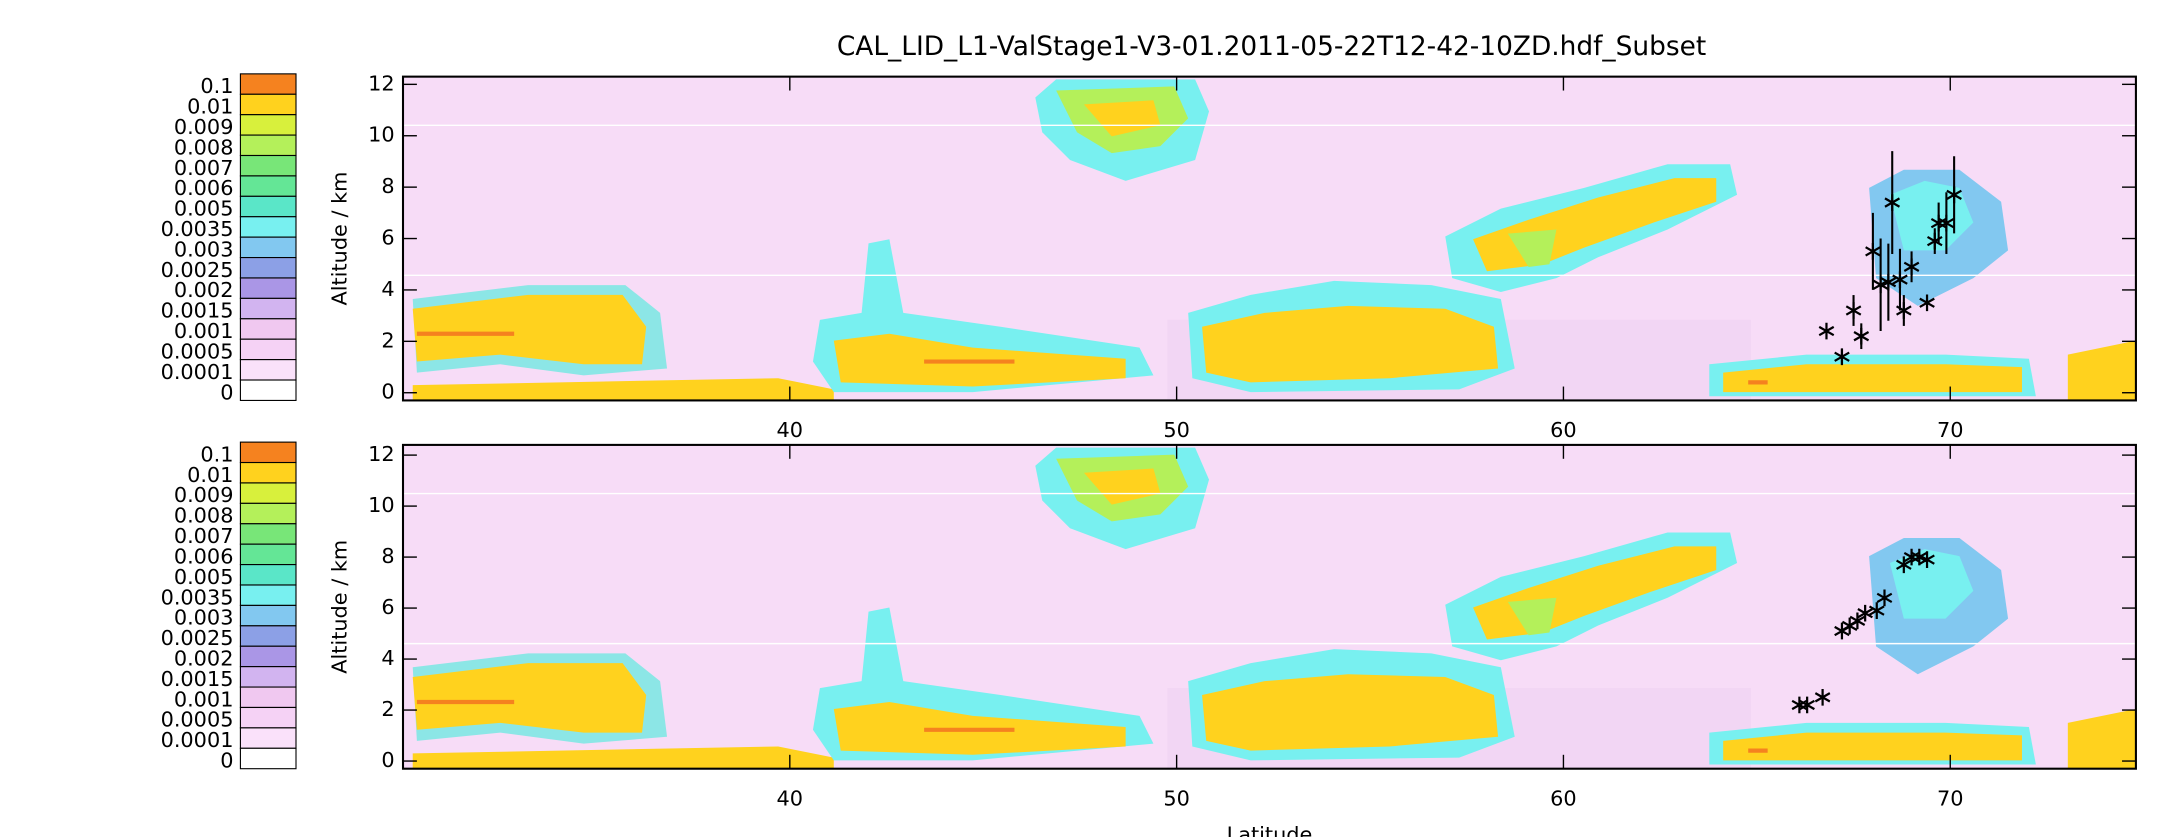  I want to click on colorbar-label: 0.0001, so click(197, 372).